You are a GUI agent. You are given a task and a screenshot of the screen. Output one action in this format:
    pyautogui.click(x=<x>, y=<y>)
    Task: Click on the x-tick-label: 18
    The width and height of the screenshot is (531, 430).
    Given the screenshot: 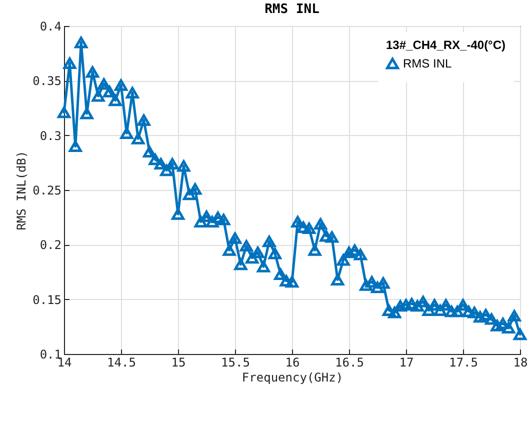 What is the action you would take?
    pyautogui.click(x=520, y=363)
    